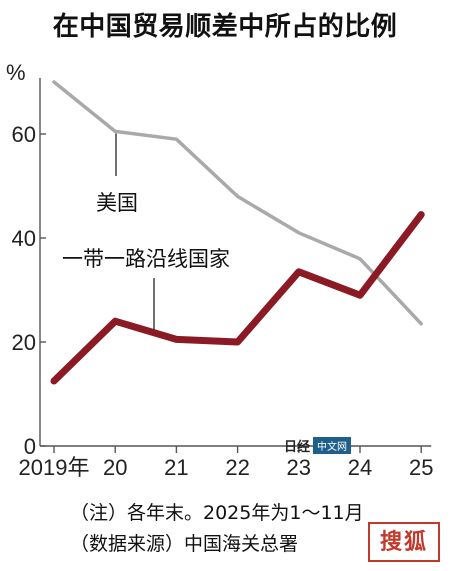 The height and width of the screenshot is (571, 450). I want to click on nikkei-watermark: 日经 中文网, so click(318, 445).